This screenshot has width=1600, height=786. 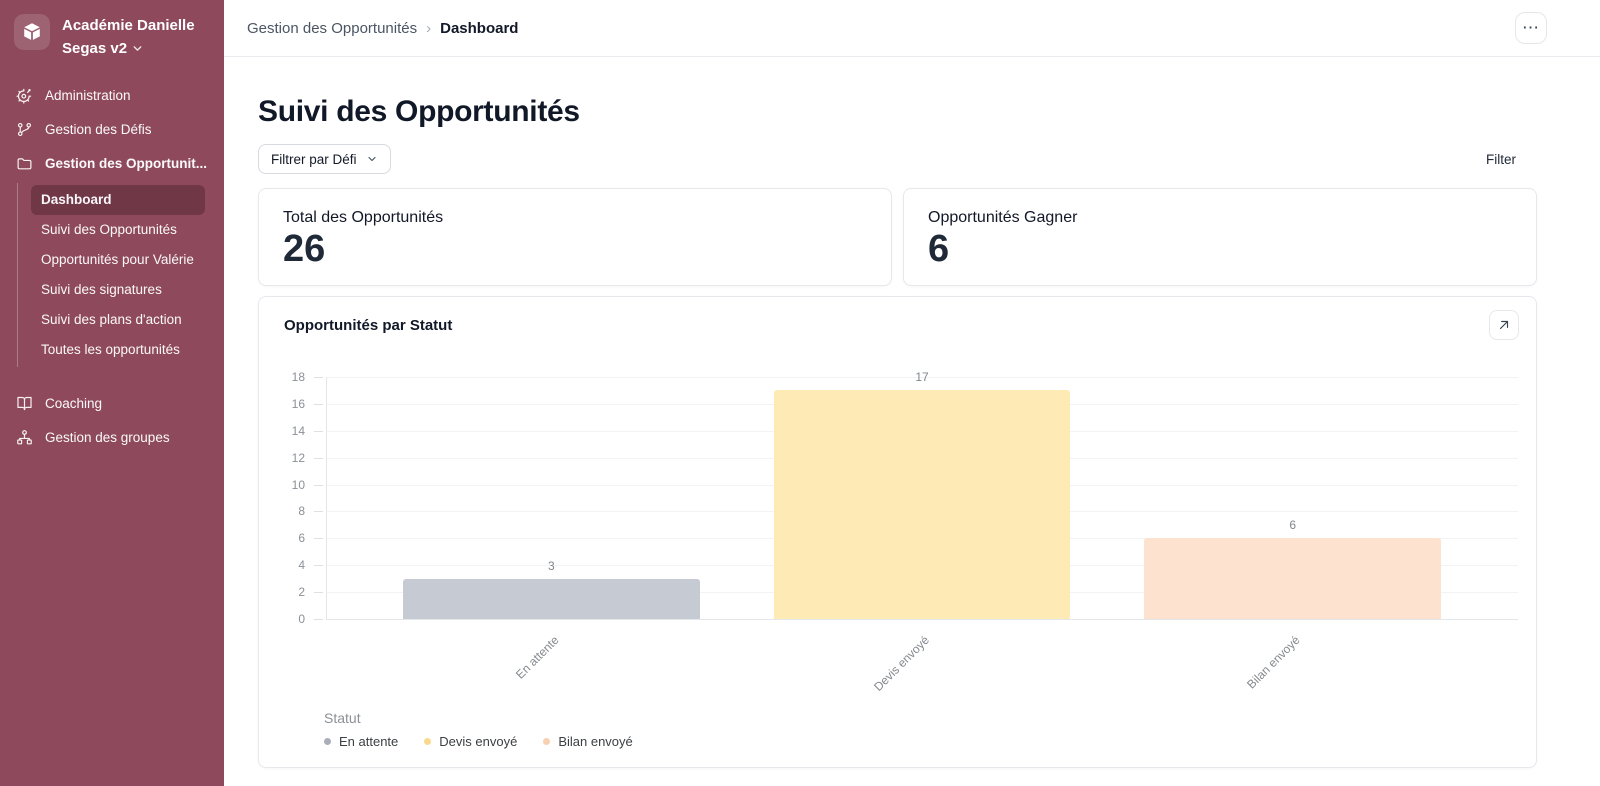 I want to click on book-icon, so click(x=24, y=403).